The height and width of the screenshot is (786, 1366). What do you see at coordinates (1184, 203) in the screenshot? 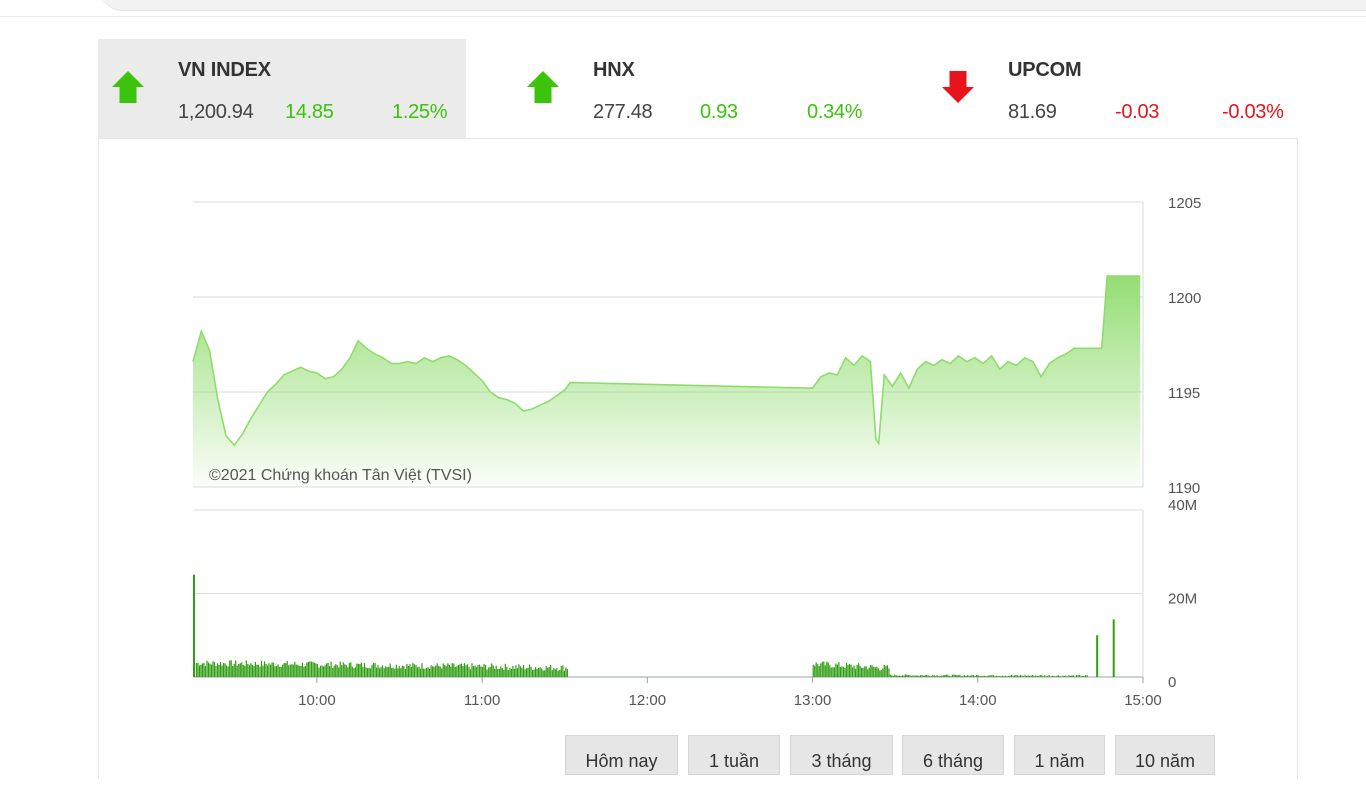
I see `price-tick-label: 1205` at bounding box center [1184, 203].